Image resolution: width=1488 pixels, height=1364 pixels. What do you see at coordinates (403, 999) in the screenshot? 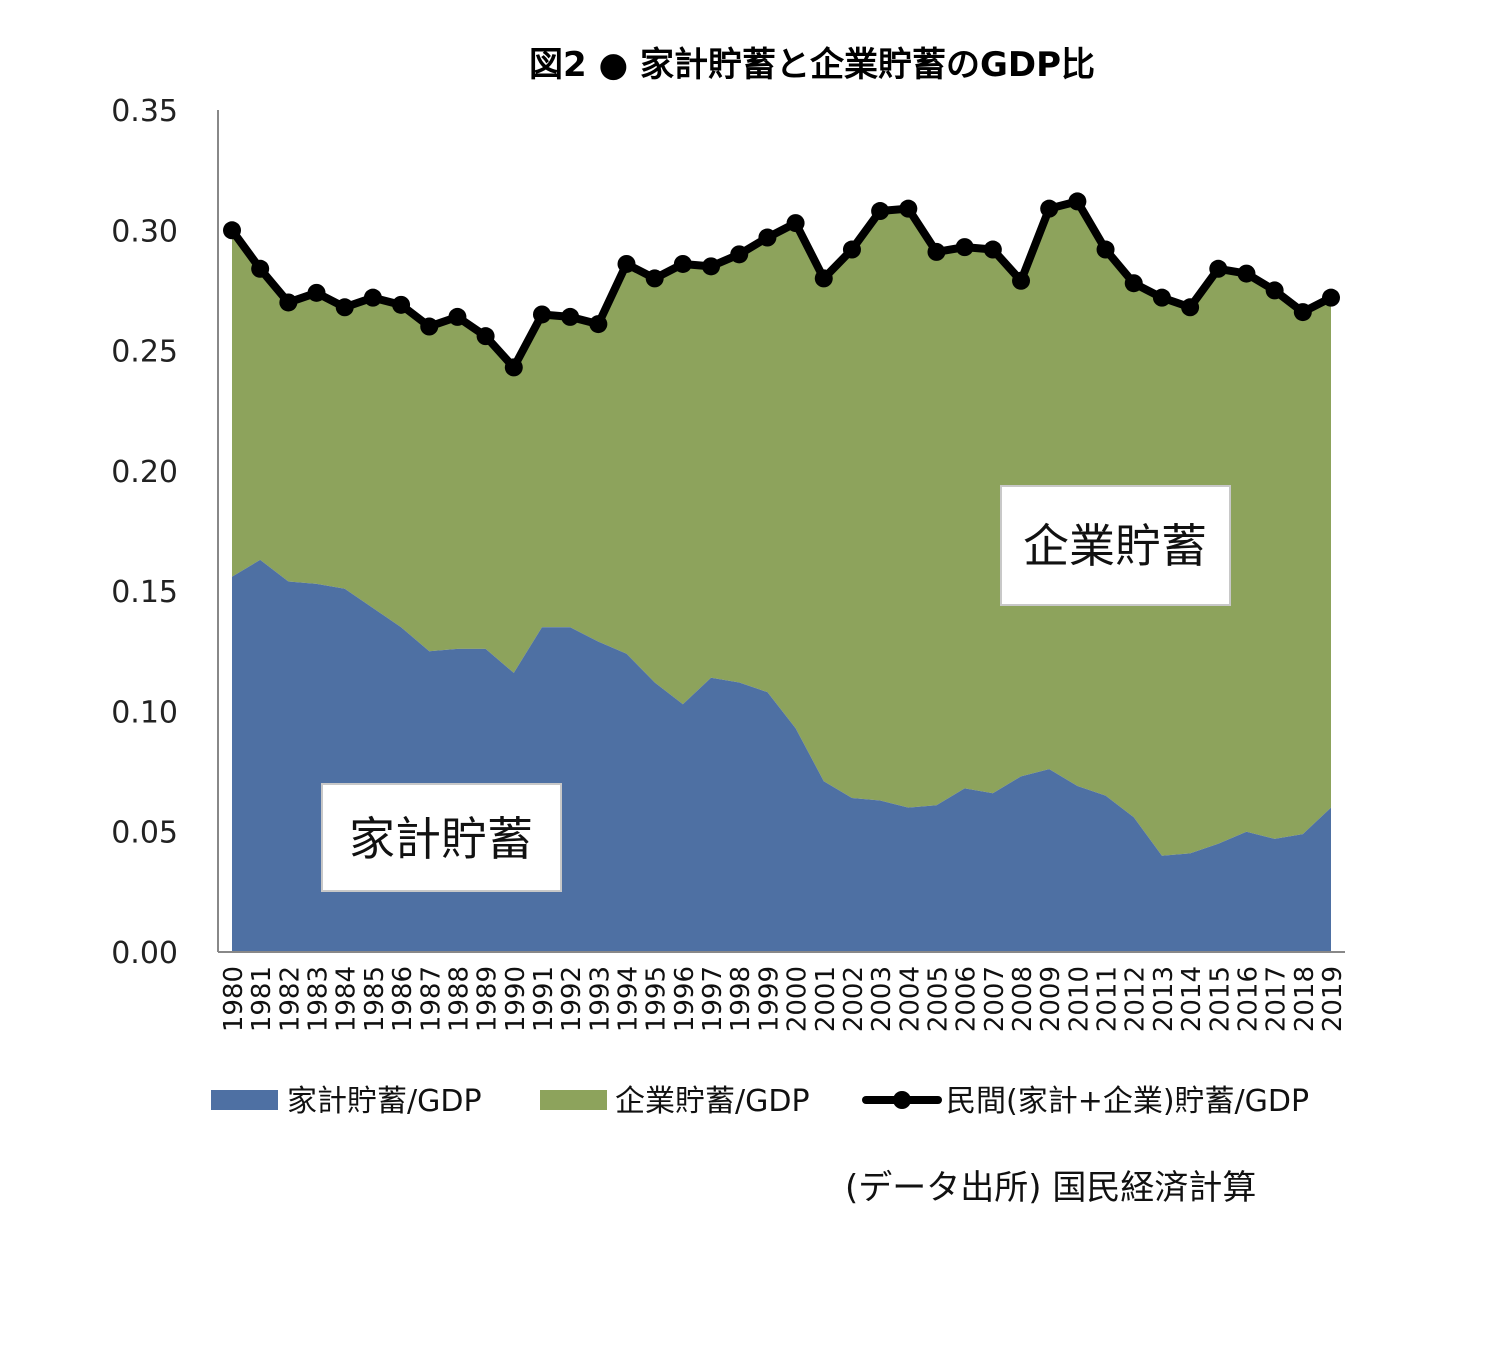
I see `x-tick-label: 1986` at bounding box center [403, 999].